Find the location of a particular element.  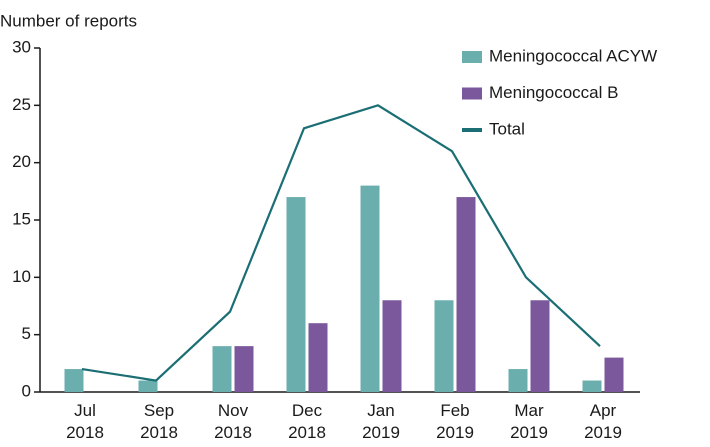

x-tick-label-line: Jan is located at coordinates (380, 410).